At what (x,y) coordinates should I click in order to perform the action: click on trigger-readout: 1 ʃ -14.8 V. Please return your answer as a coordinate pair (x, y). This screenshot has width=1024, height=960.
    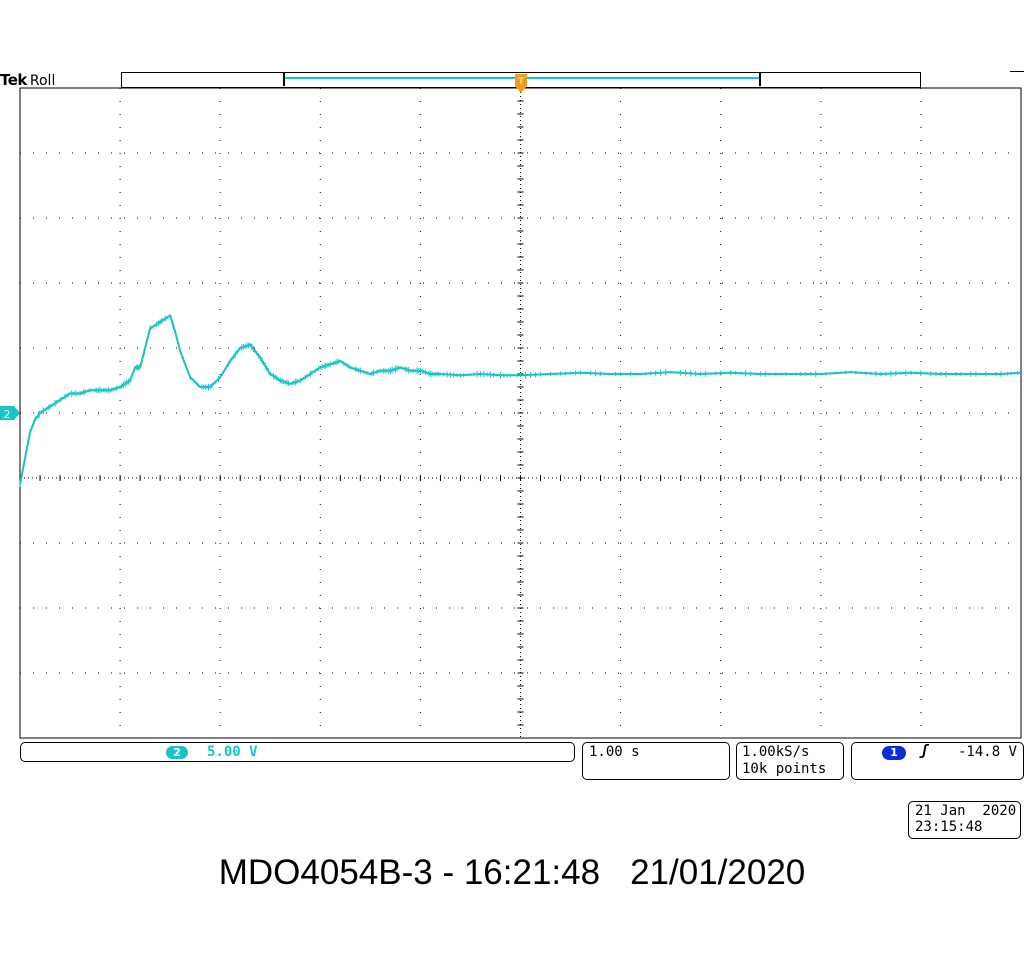
    Looking at the image, I should click on (937, 761).